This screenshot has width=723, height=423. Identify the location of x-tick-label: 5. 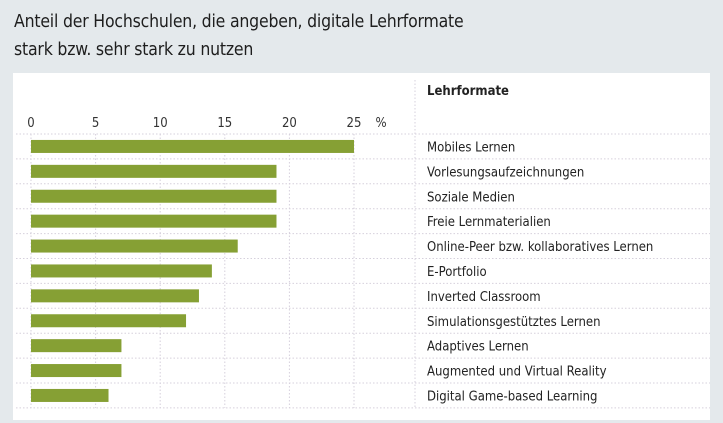
(95, 123).